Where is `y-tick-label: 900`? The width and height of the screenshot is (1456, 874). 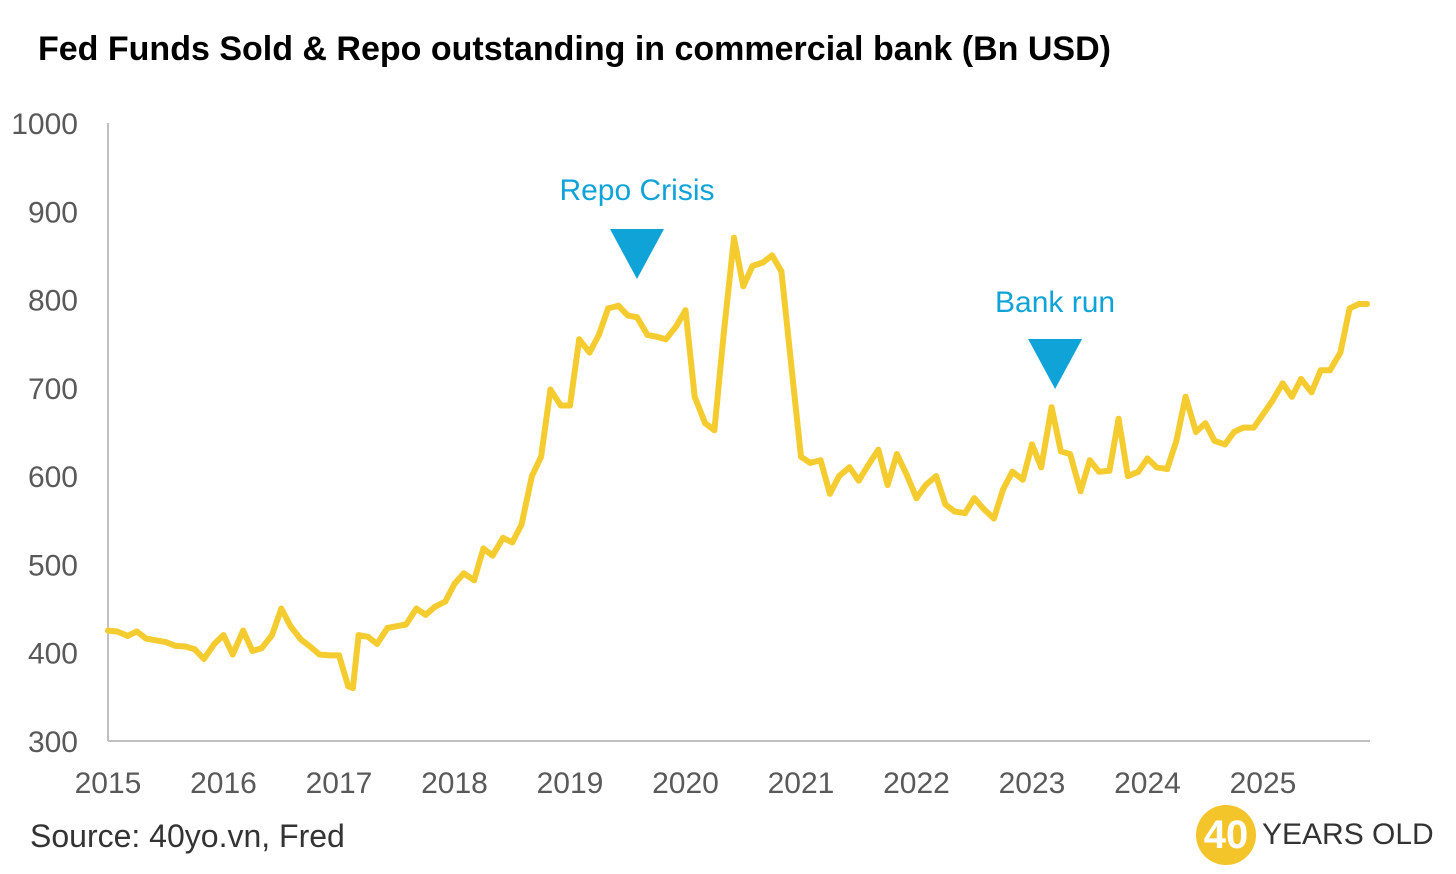
y-tick-label: 900 is located at coordinates (53, 212).